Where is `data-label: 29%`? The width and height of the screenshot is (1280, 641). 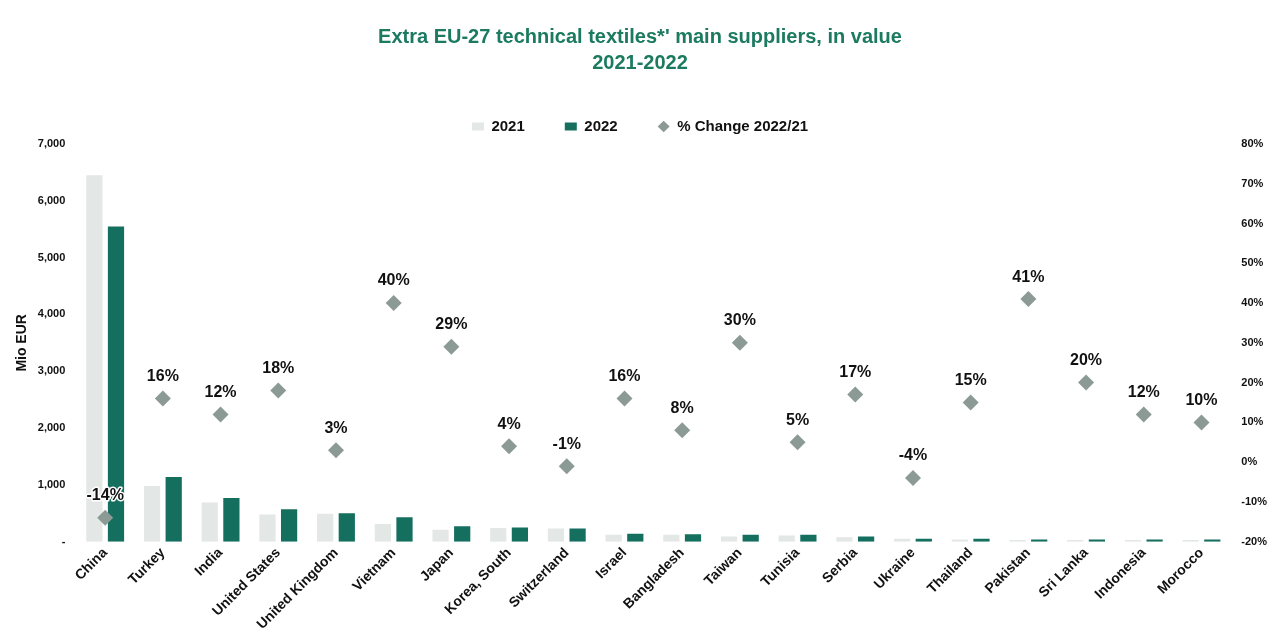 data-label: 29% is located at coordinates (451, 324).